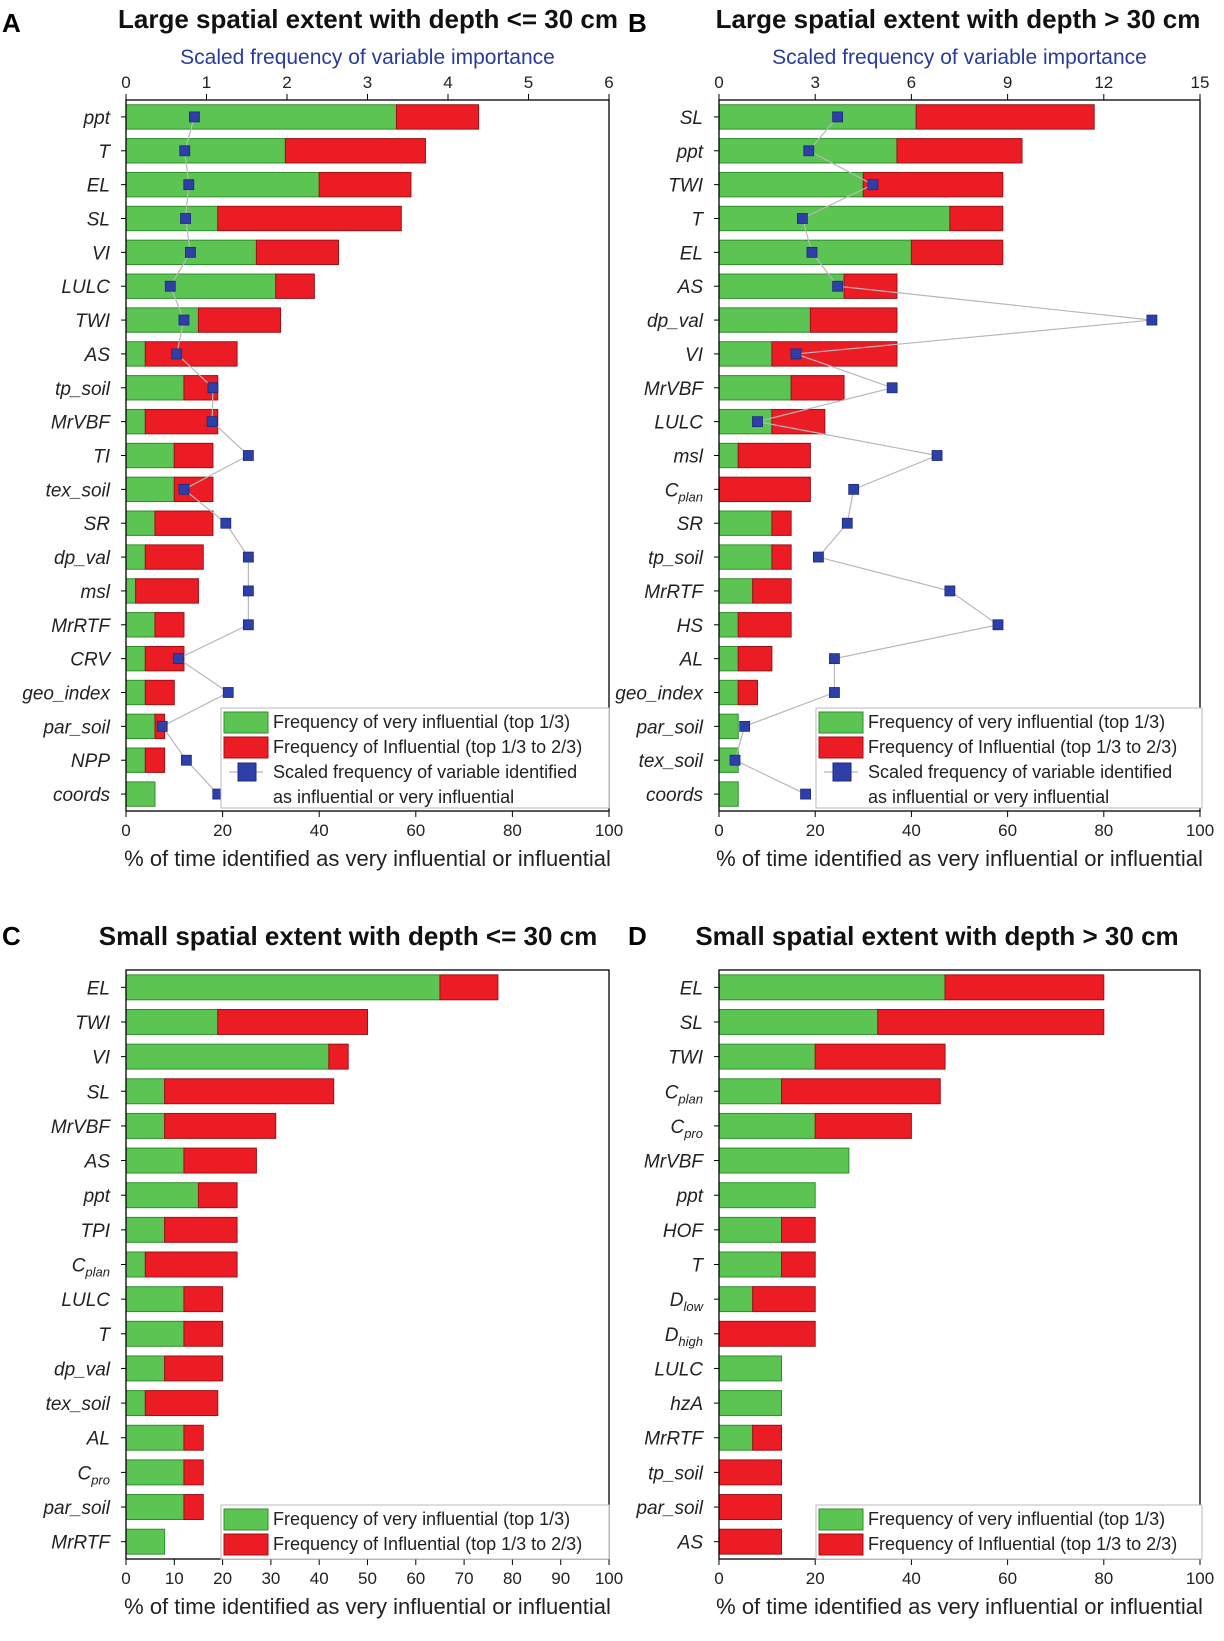  I want to click on category-label: LULC, so click(678, 1369).